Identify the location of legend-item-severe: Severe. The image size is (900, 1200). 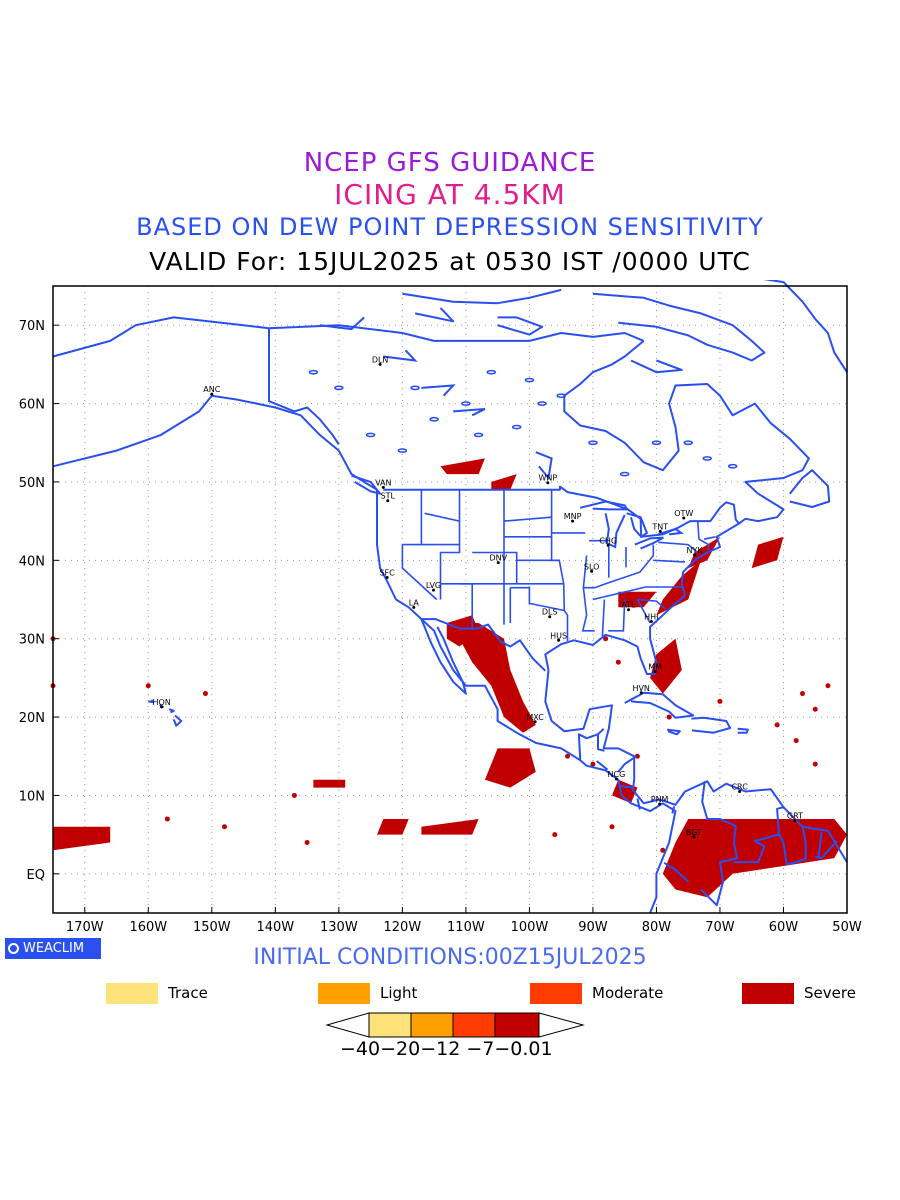
(799, 993).